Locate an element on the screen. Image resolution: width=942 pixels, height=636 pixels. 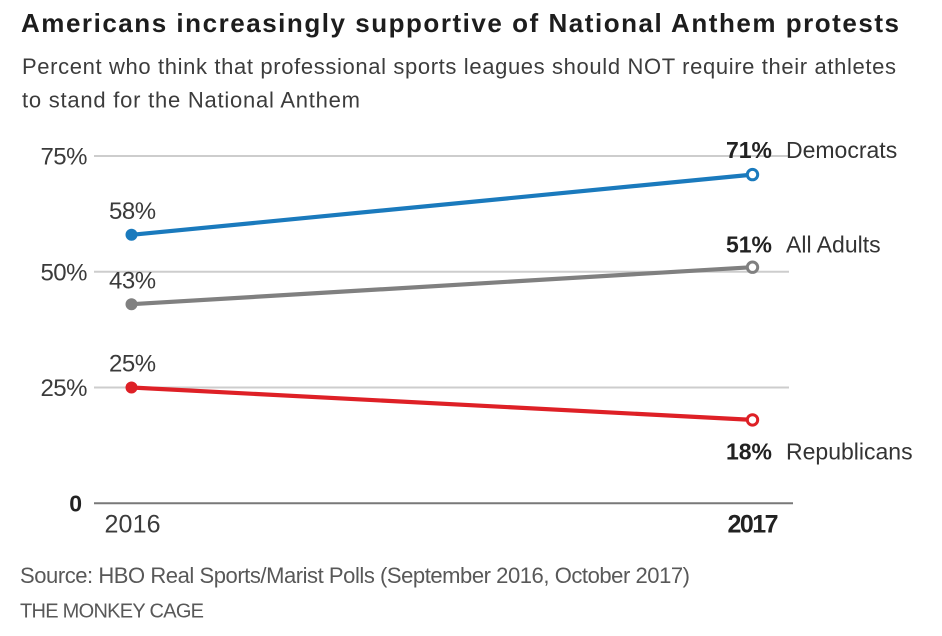
svg-text: Democrats is located at coordinates (841, 150).